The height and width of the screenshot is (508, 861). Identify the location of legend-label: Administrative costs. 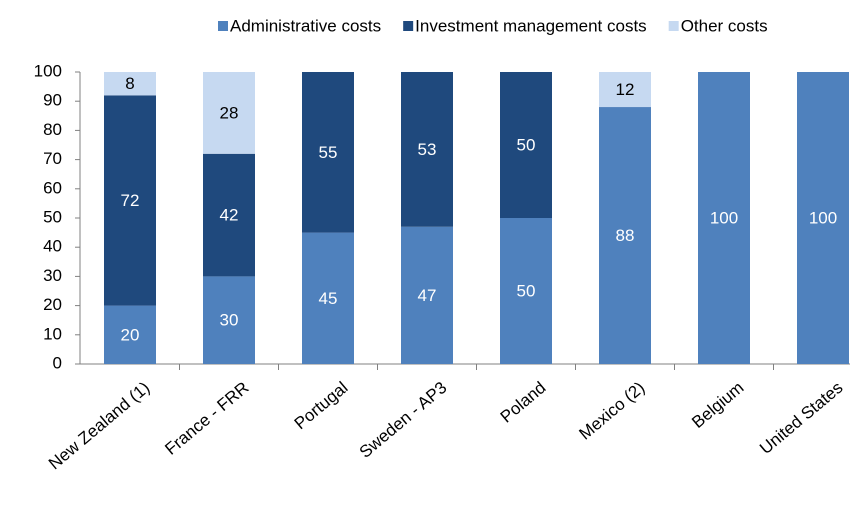
(305, 25).